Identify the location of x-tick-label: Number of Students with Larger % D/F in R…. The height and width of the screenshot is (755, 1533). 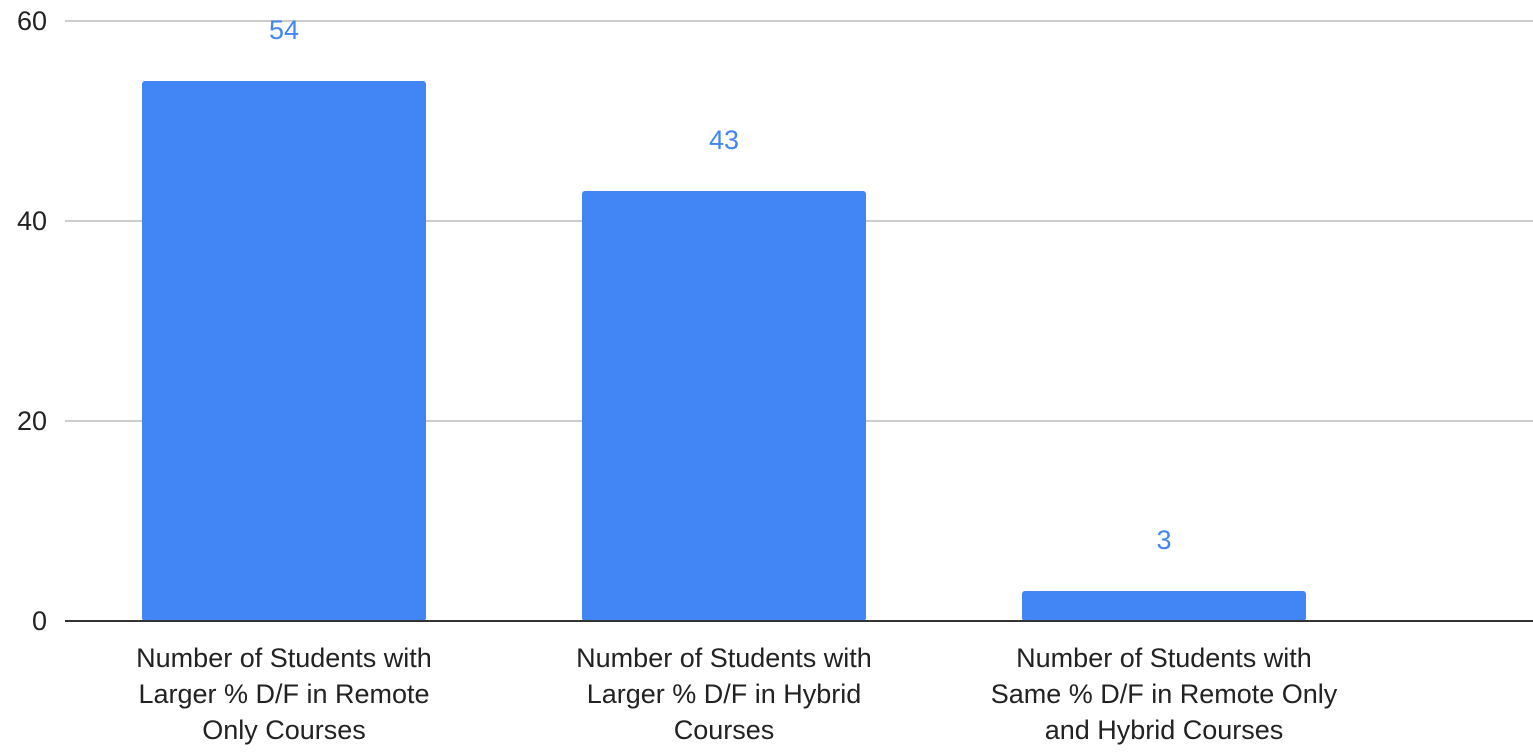
(284, 694).